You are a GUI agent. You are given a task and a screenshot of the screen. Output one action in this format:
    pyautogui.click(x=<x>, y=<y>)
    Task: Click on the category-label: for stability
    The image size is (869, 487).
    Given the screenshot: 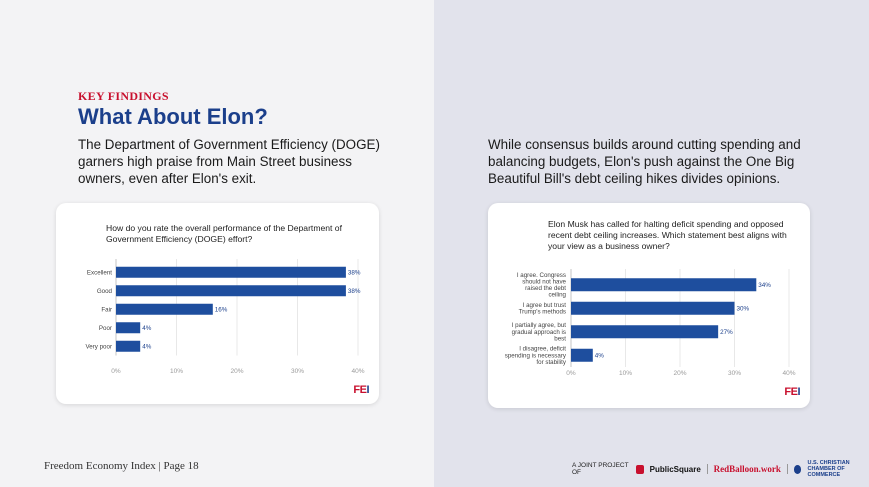 What is the action you would take?
    pyautogui.click(x=551, y=362)
    